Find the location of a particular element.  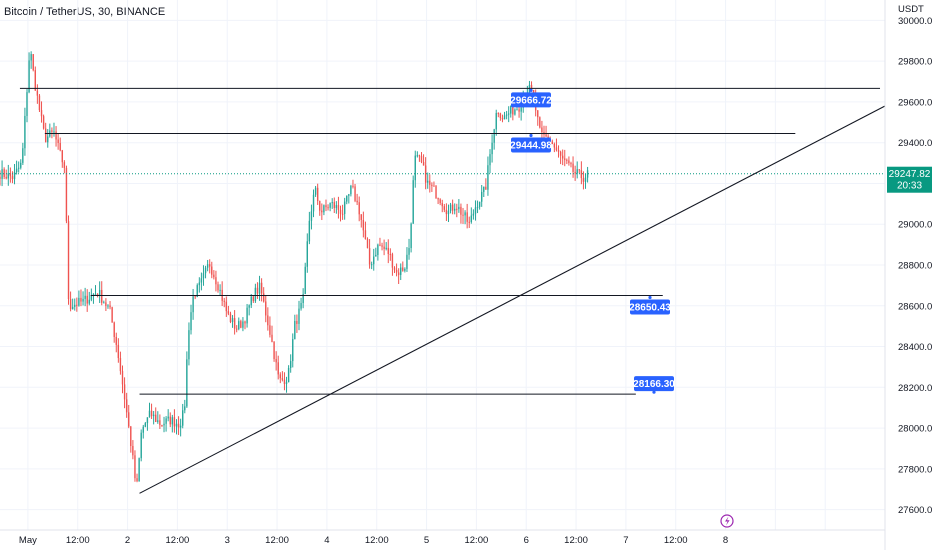

price-tick-label: 28200.00 is located at coordinates (915, 388).